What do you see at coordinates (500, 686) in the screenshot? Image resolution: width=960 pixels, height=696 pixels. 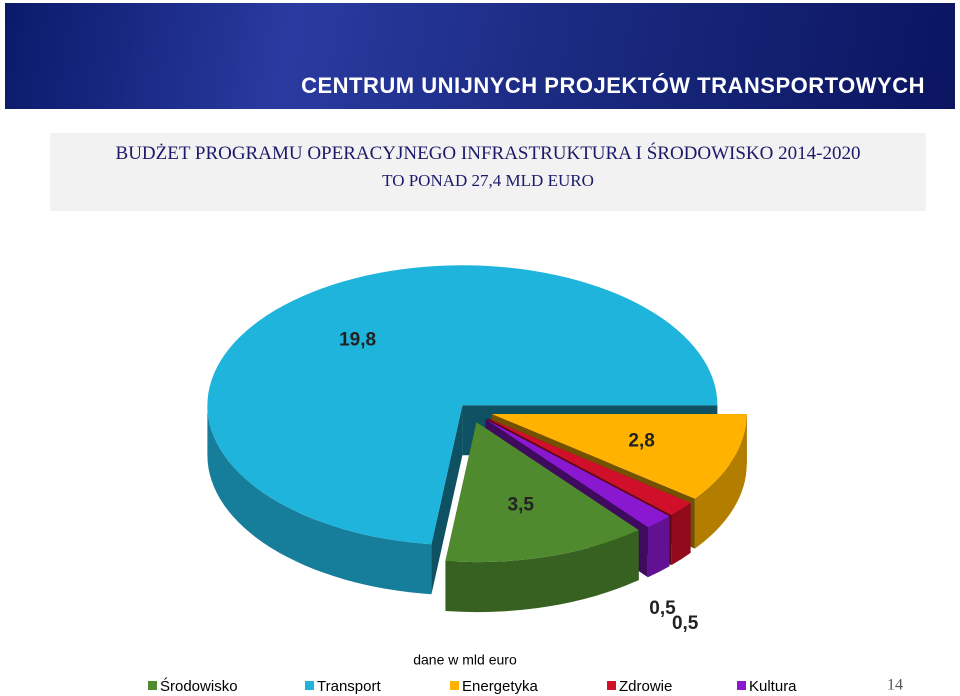 I see `legend-label: Energetyka` at bounding box center [500, 686].